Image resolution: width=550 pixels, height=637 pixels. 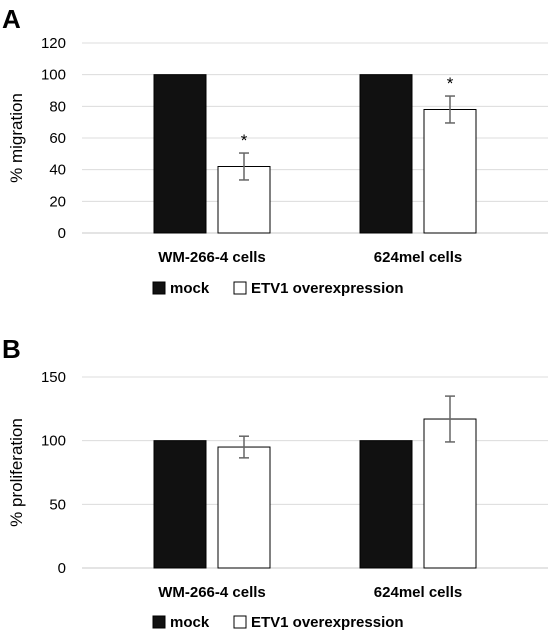 What do you see at coordinates (57, 504) in the screenshot?
I see `y-tick-label: 50` at bounding box center [57, 504].